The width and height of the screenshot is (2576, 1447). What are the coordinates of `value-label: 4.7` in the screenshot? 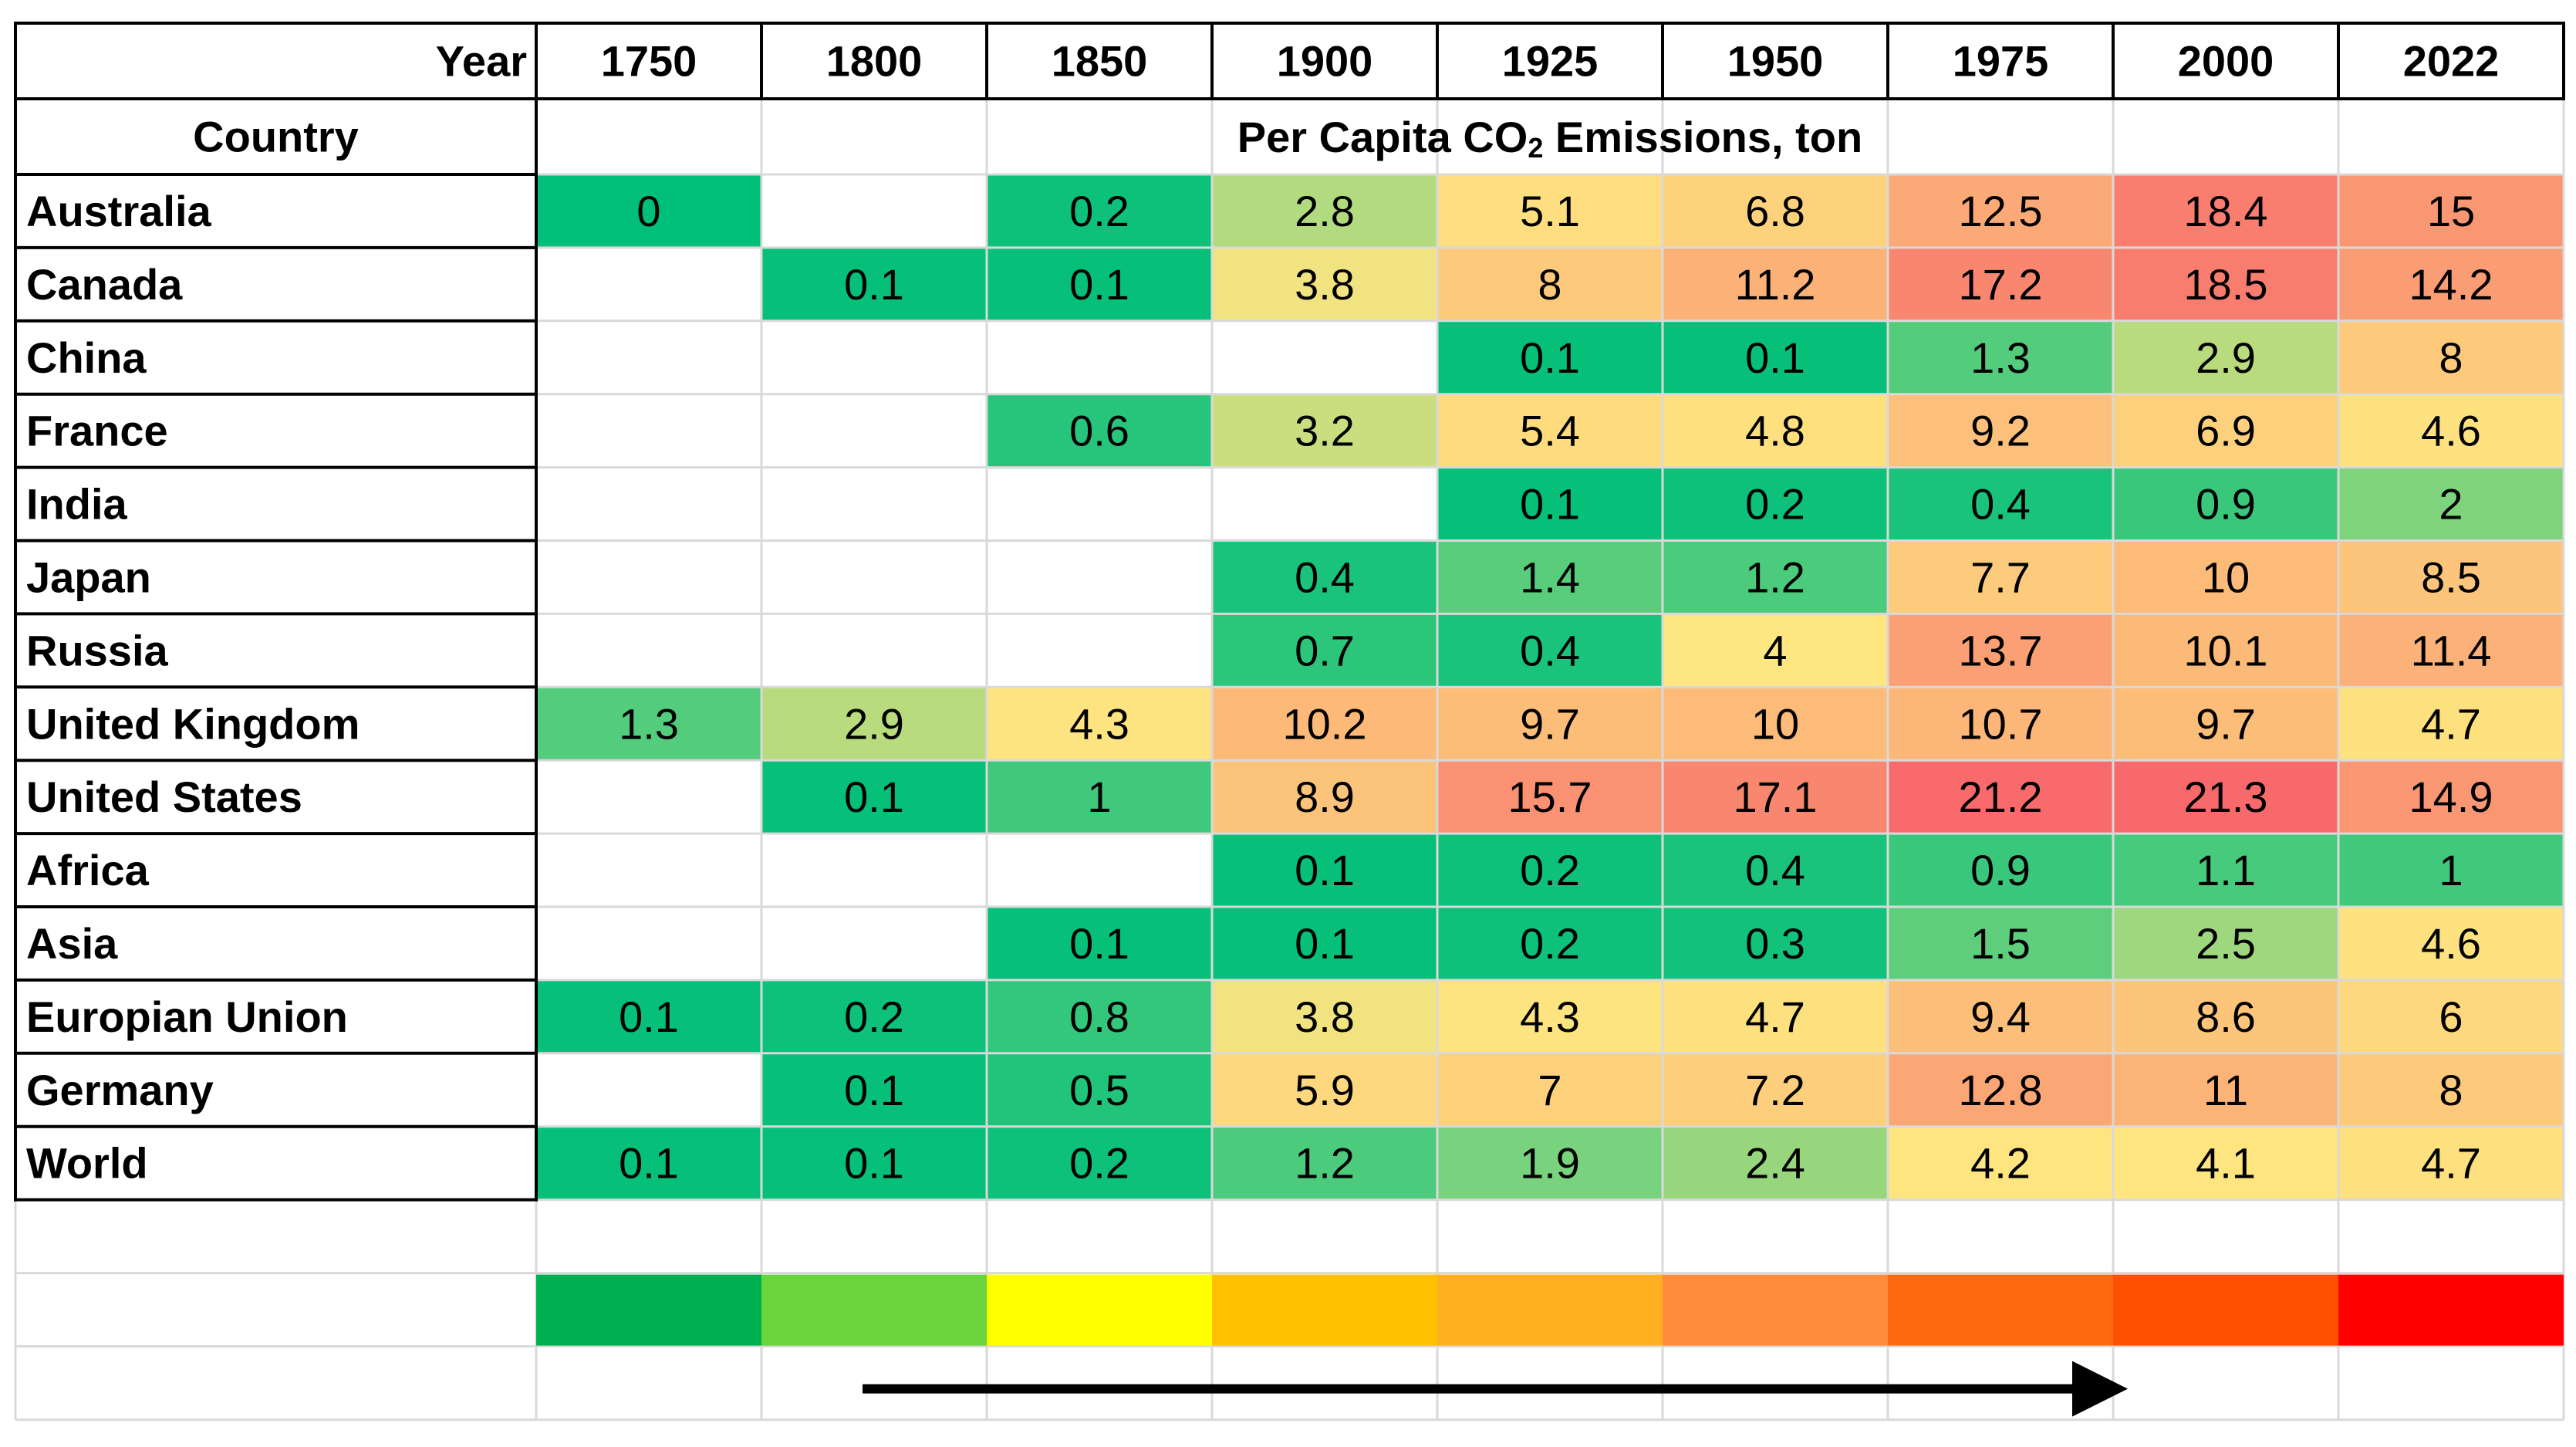 It's located at (2451, 1163).